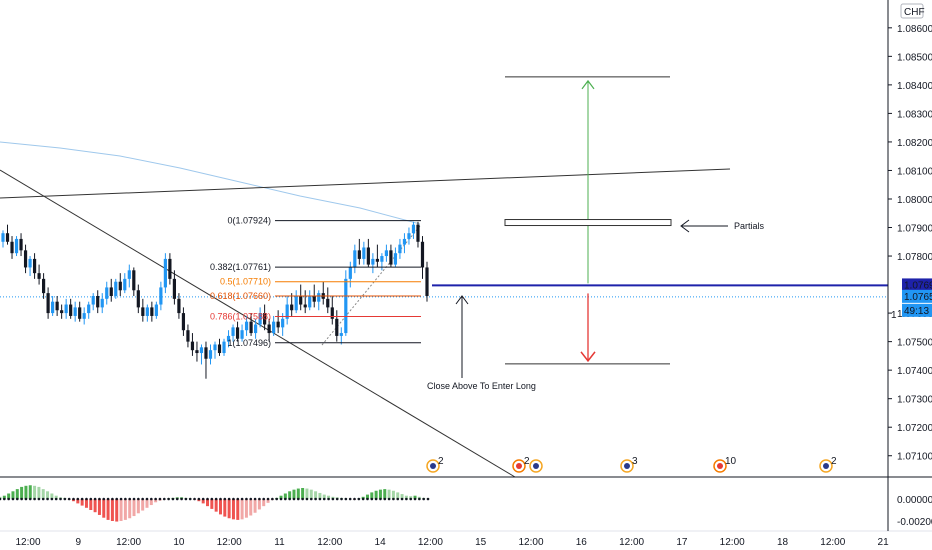 The height and width of the screenshot is (550, 932). Describe the element at coordinates (725, 464) in the screenshot. I see `event-badge: 10` at that location.